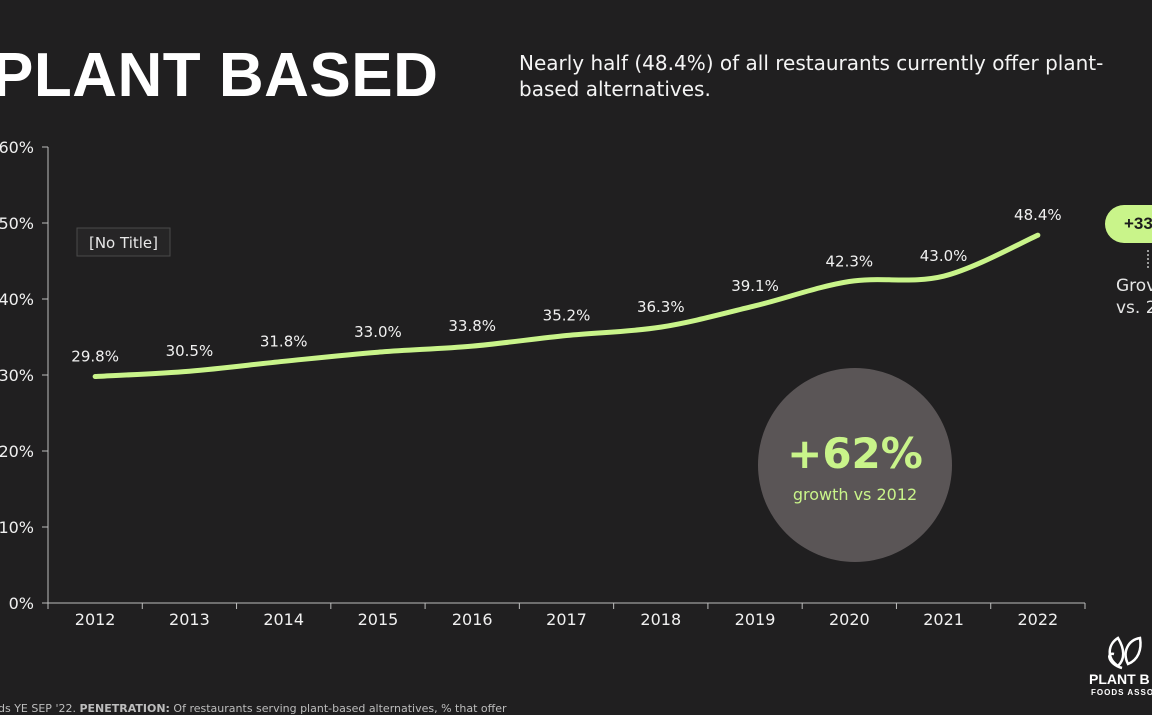 The image size is (1152, 715). Describe the element at coordinates (17, 451) in the screenshot. I see `y-tick-label: 20%` at that location.